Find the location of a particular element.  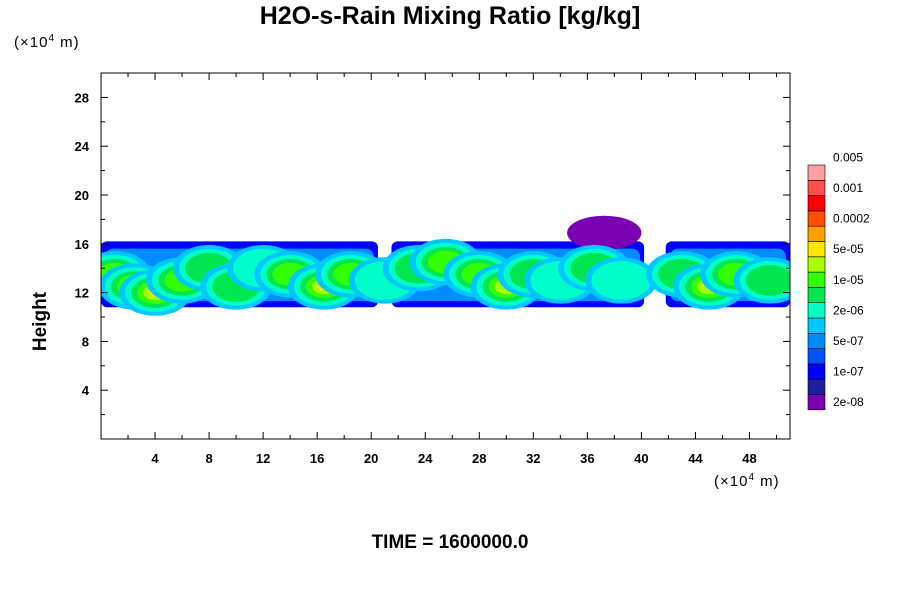

y-tick-label: 16 is located at coordinates (82, 244).